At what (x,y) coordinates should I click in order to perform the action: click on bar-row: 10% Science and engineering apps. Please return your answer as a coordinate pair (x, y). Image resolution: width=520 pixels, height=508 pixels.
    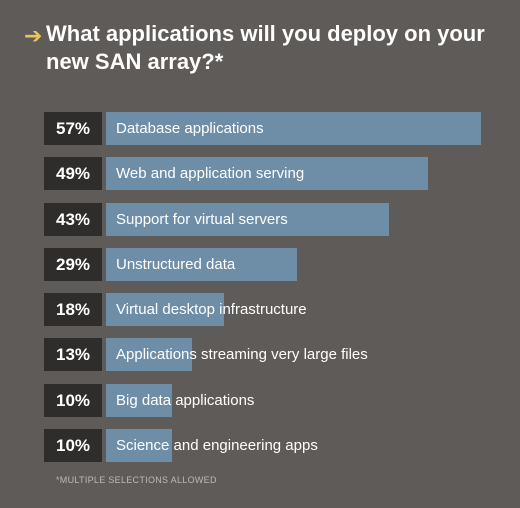
    Looking at the image, I should click on (264, 446).